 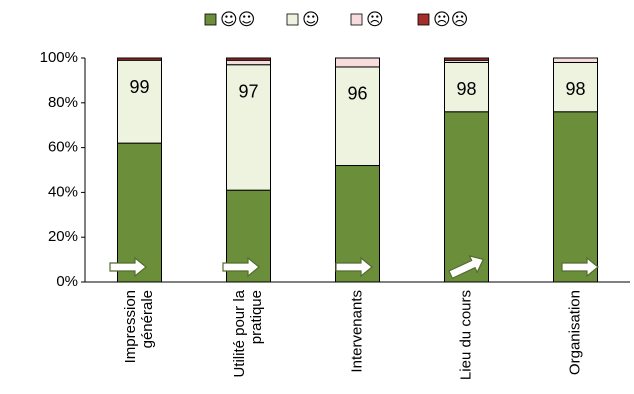 What do you see at coordinates (256, 317) in the screenshot?
I see `x-tick-label: pratique` at bounding box center [256, 317].